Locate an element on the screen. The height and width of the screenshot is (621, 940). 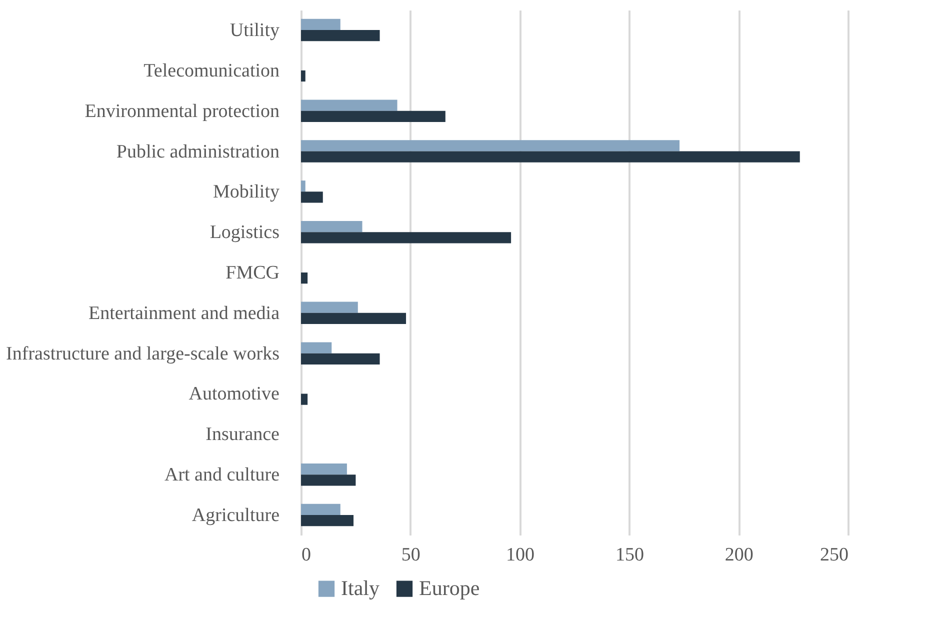
y-tick-label: Telecomunication is located at coordinates (212, 71).